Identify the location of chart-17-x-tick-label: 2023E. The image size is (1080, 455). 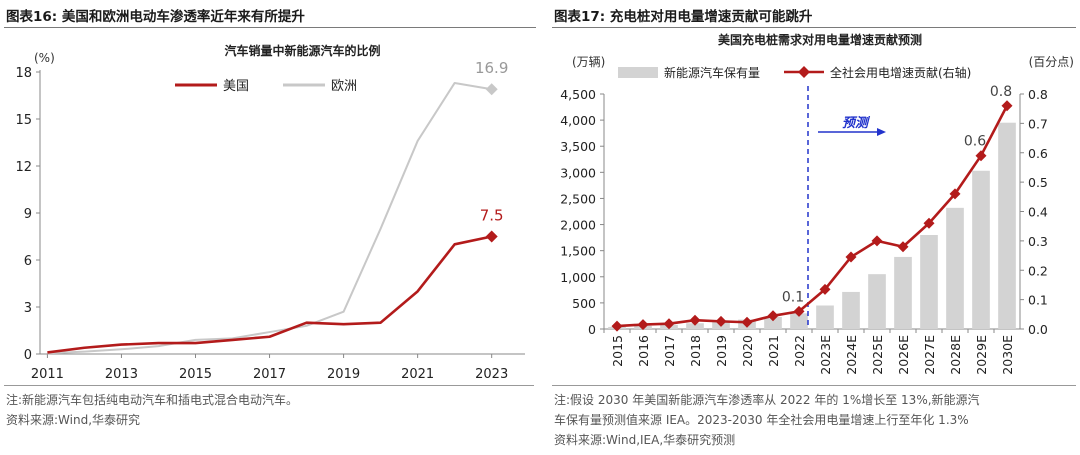
(825, 355).